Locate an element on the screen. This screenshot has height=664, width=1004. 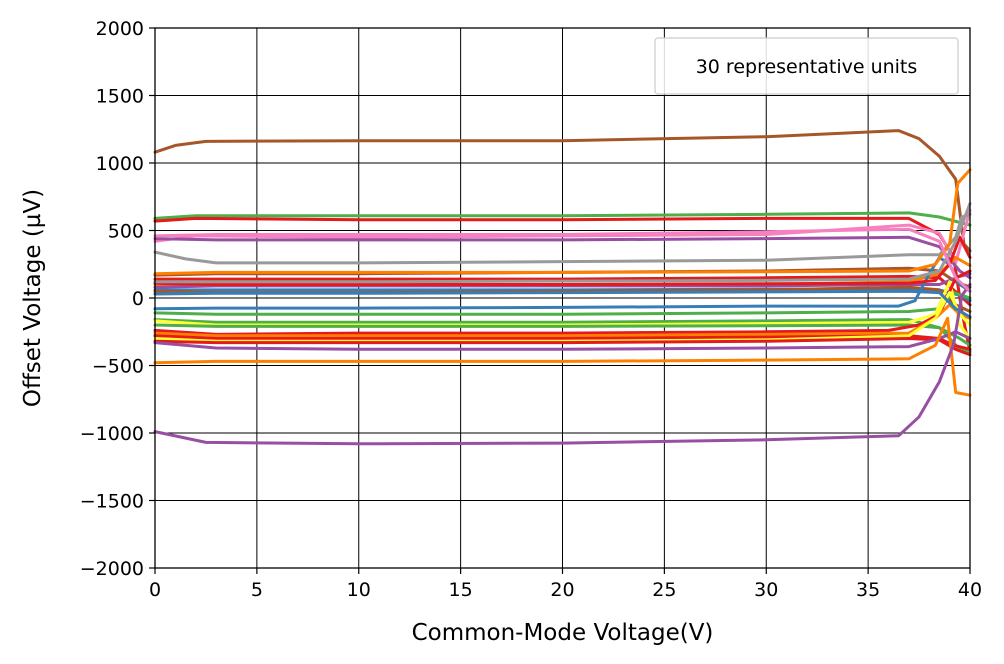
y-tick-label: −1500 is located at coordinates (112, 502).